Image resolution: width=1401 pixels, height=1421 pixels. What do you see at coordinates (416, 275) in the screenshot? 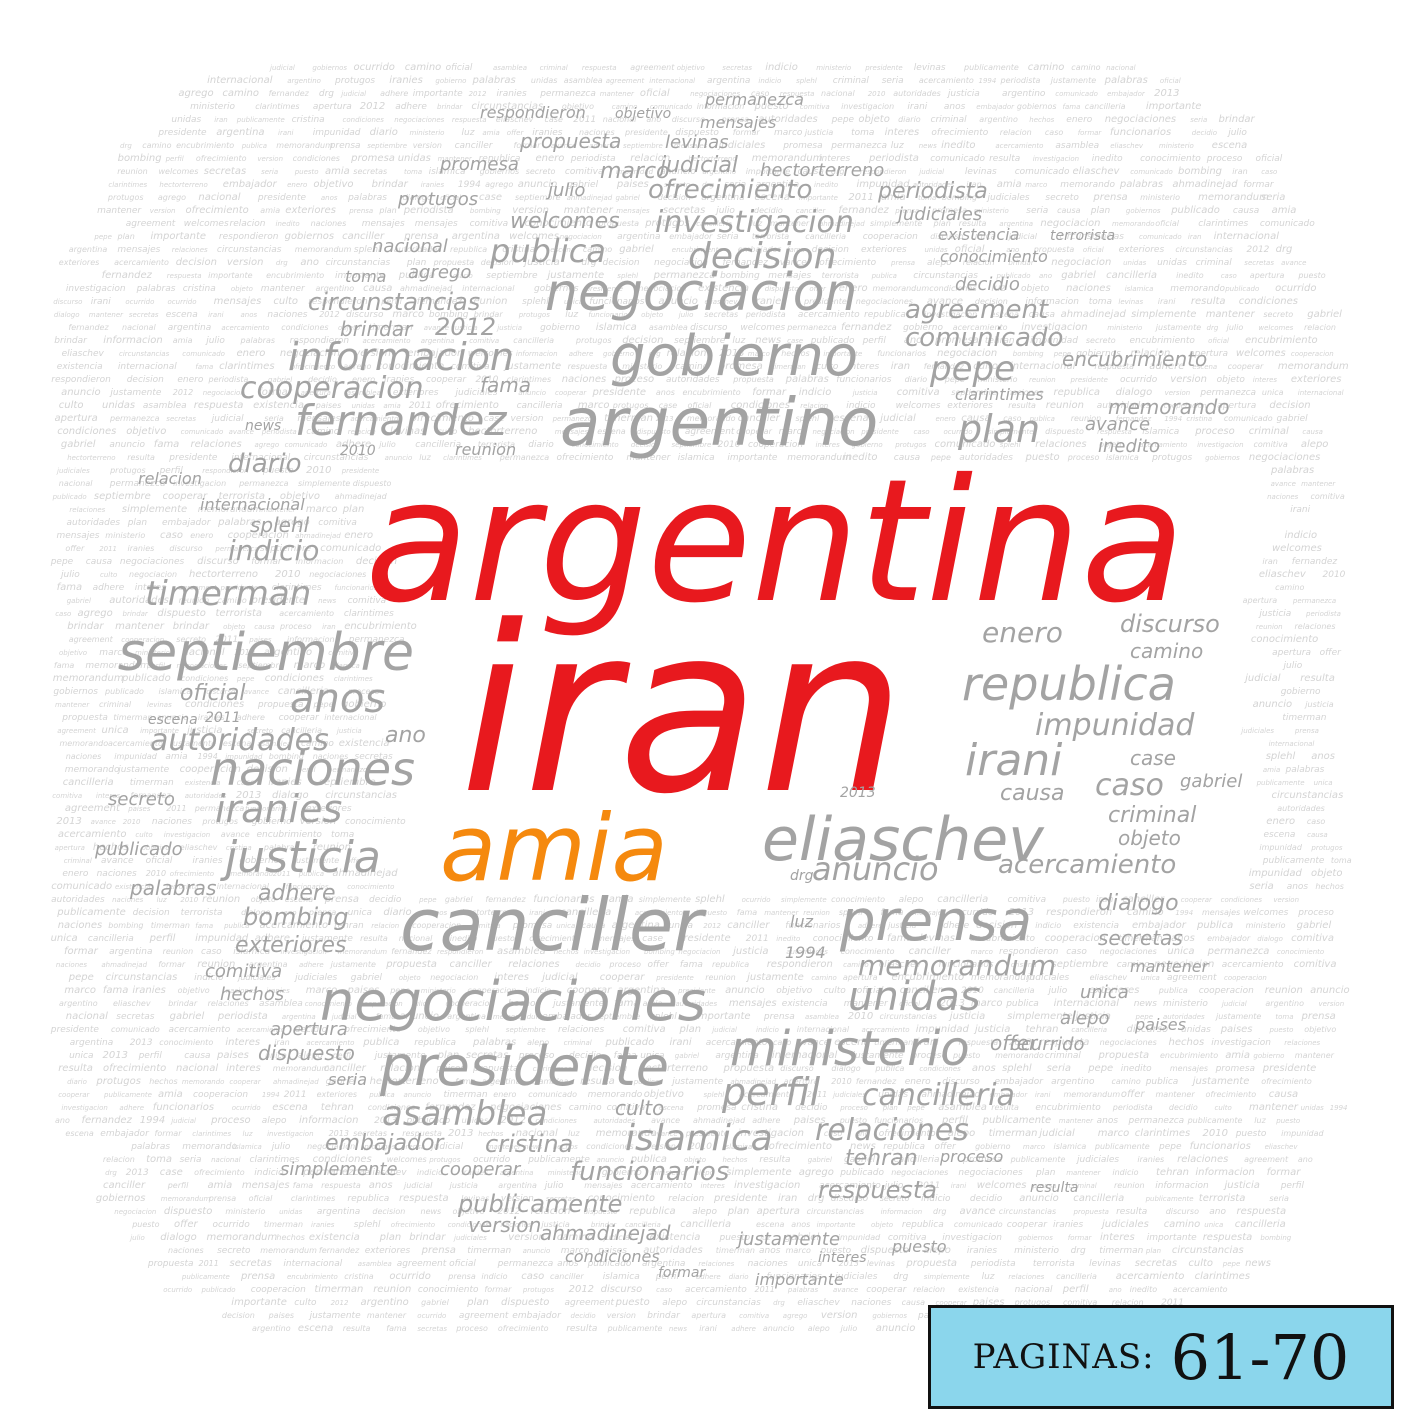
I see `filler-word: publica` at bounding box center [416, 275].